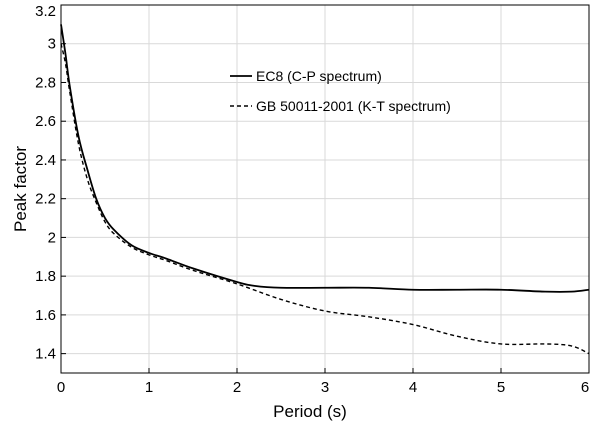 The image size is (591, 425). I want to click on x-tick-label: 0, so click(61, 387).